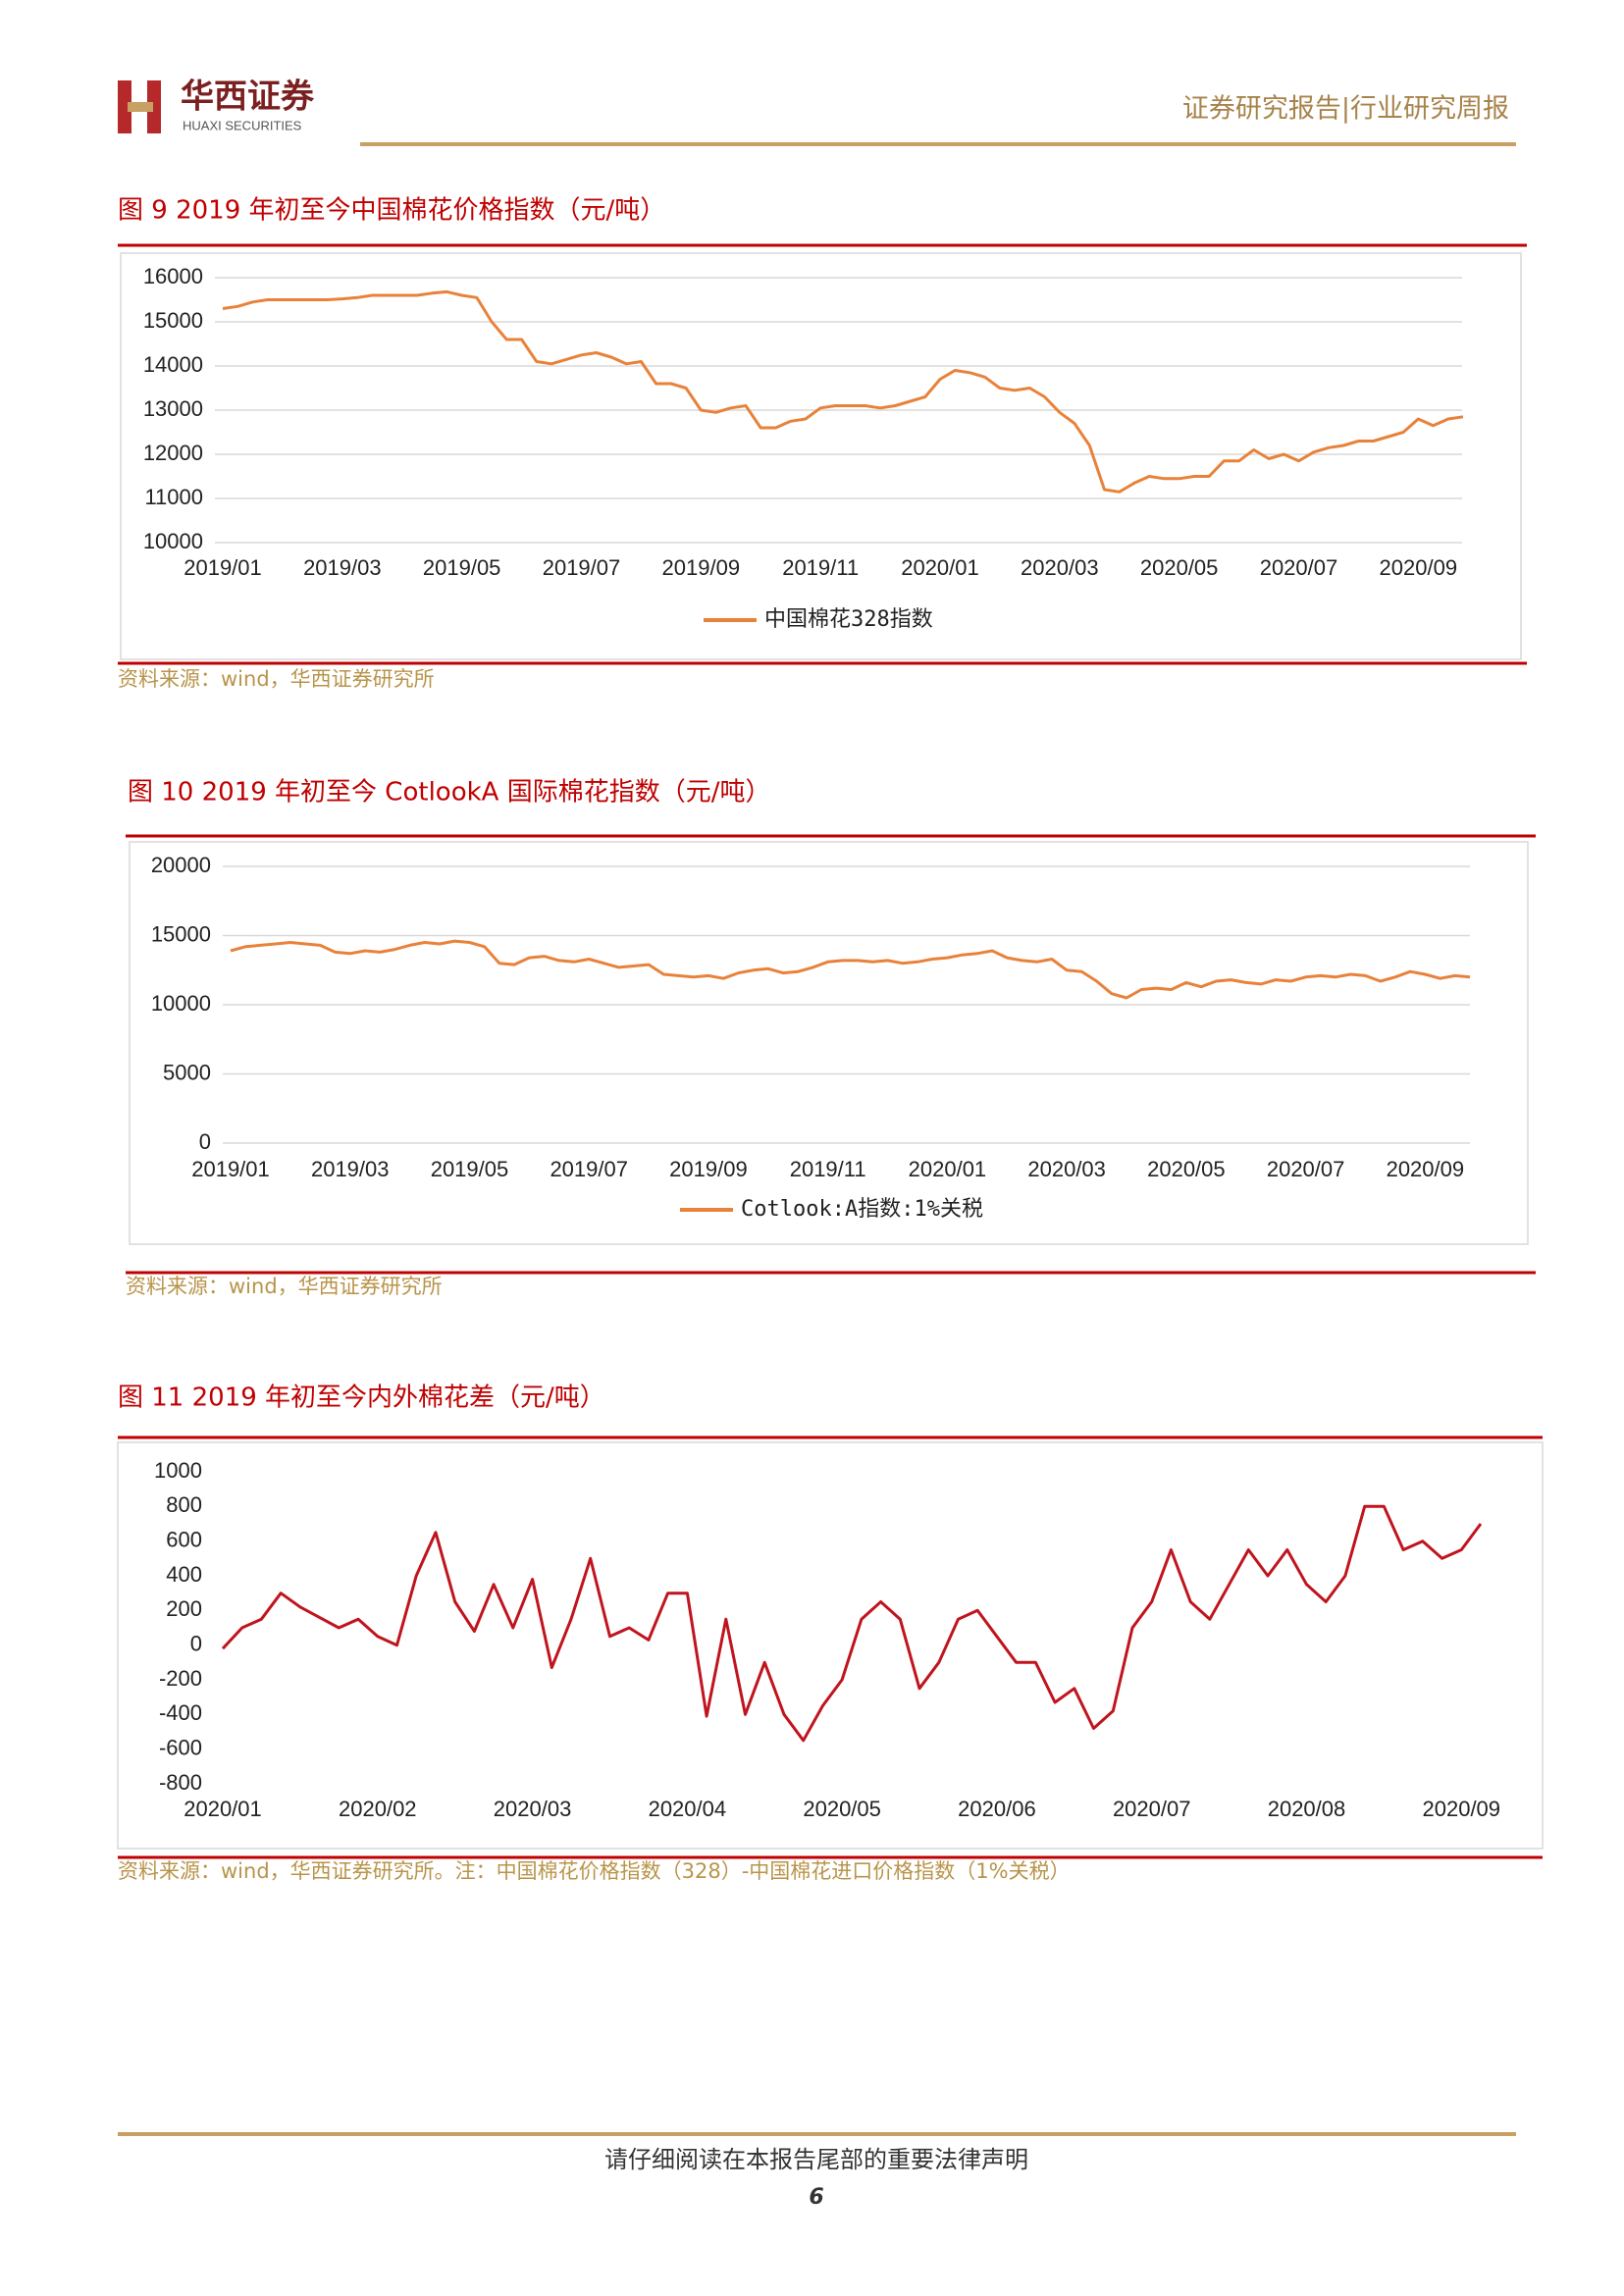  Describe the element at coordinates (816, 2197) in the screenshot. I see `page-number: 6` at that location.